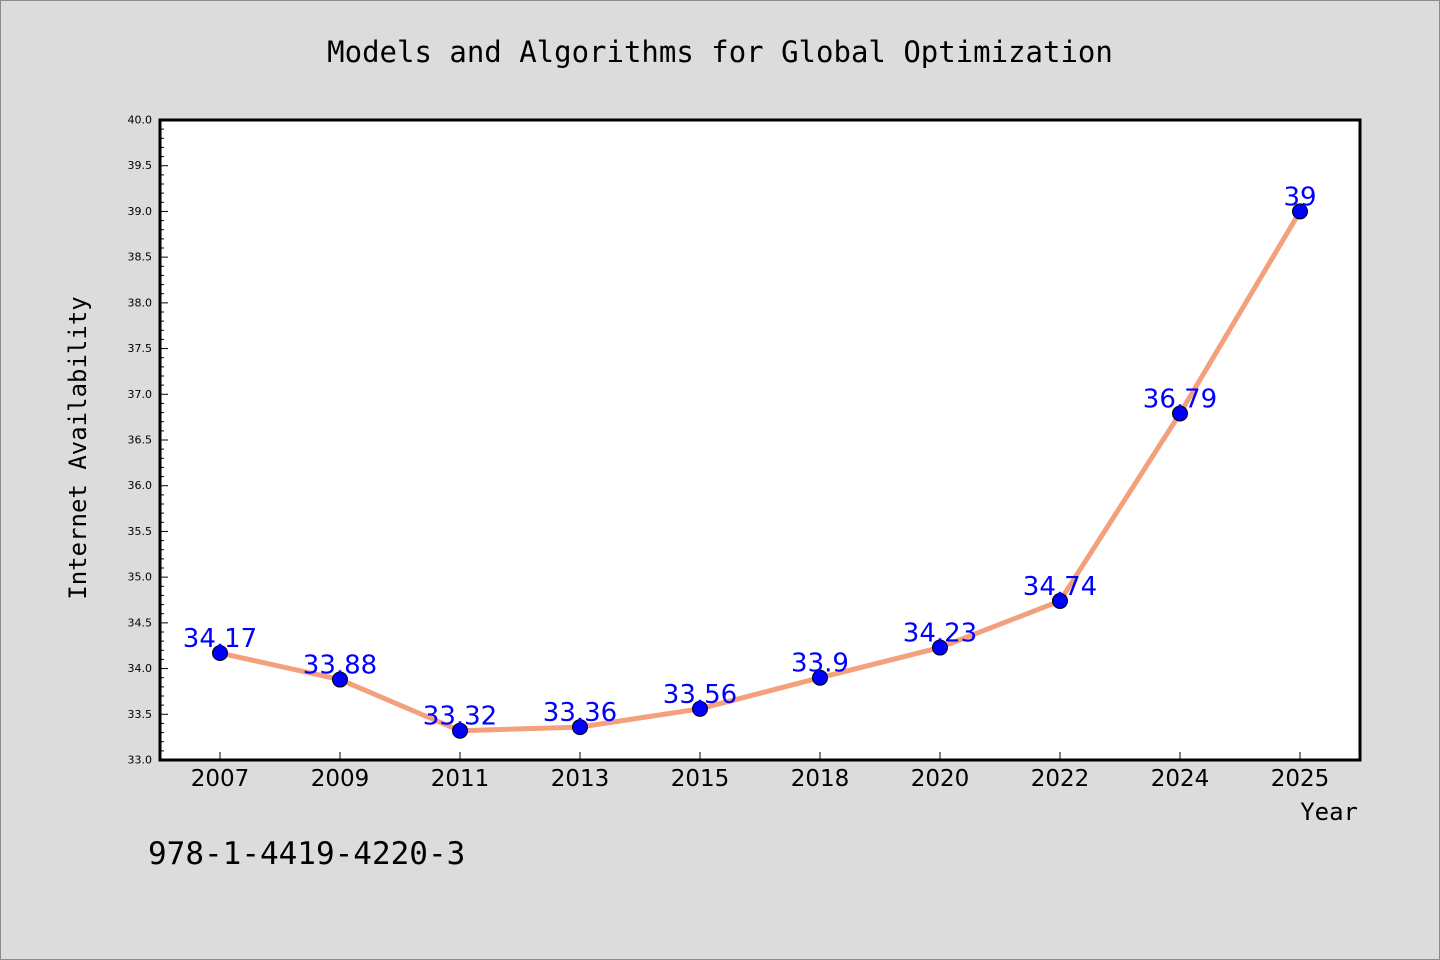 The width and height of the screenshot is (1440, 960). What do you see at coordinates (820, 664) in the screenshot?
I see `data-label: 33.9` at bounding box center [820, 664].